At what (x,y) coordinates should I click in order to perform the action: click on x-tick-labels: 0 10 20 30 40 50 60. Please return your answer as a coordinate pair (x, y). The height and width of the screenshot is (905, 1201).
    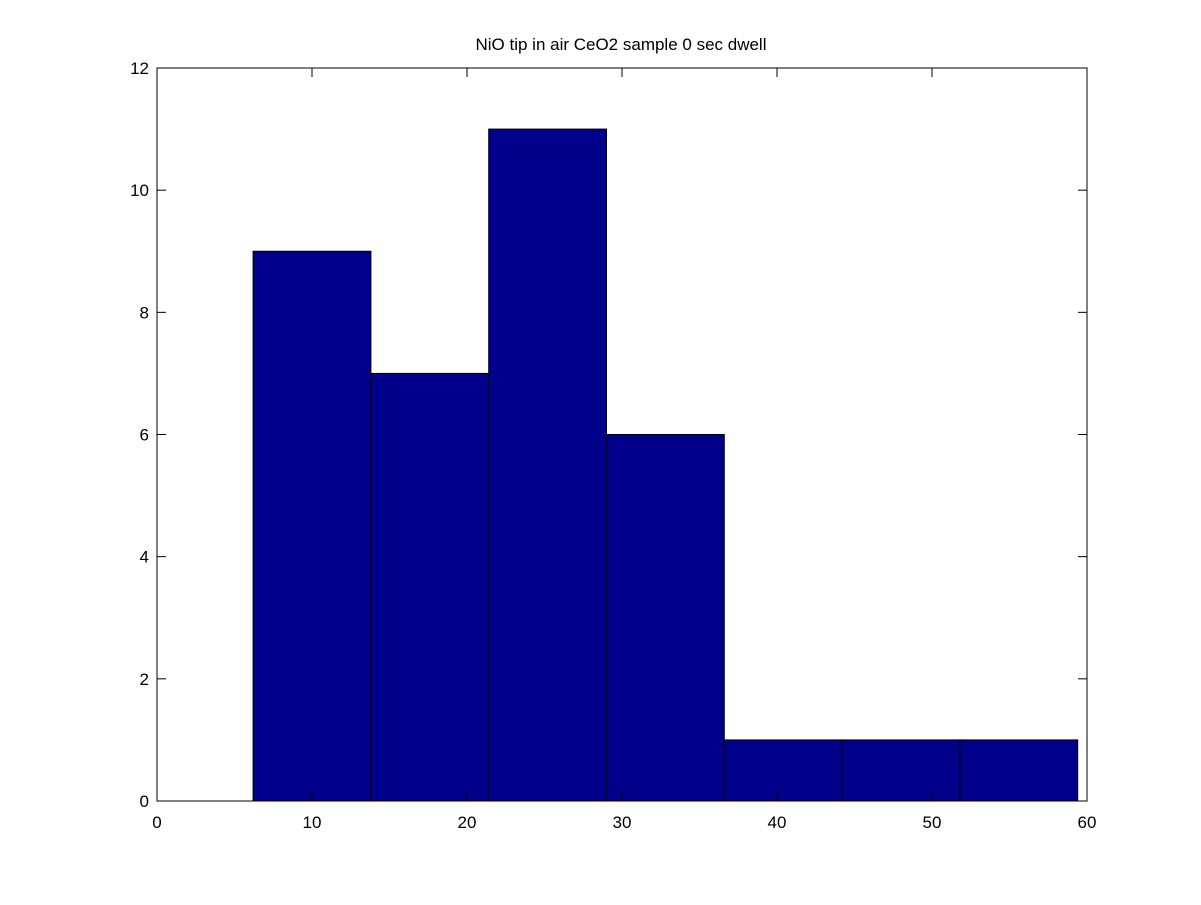
    Looking at the image, I should click on (624, 822).